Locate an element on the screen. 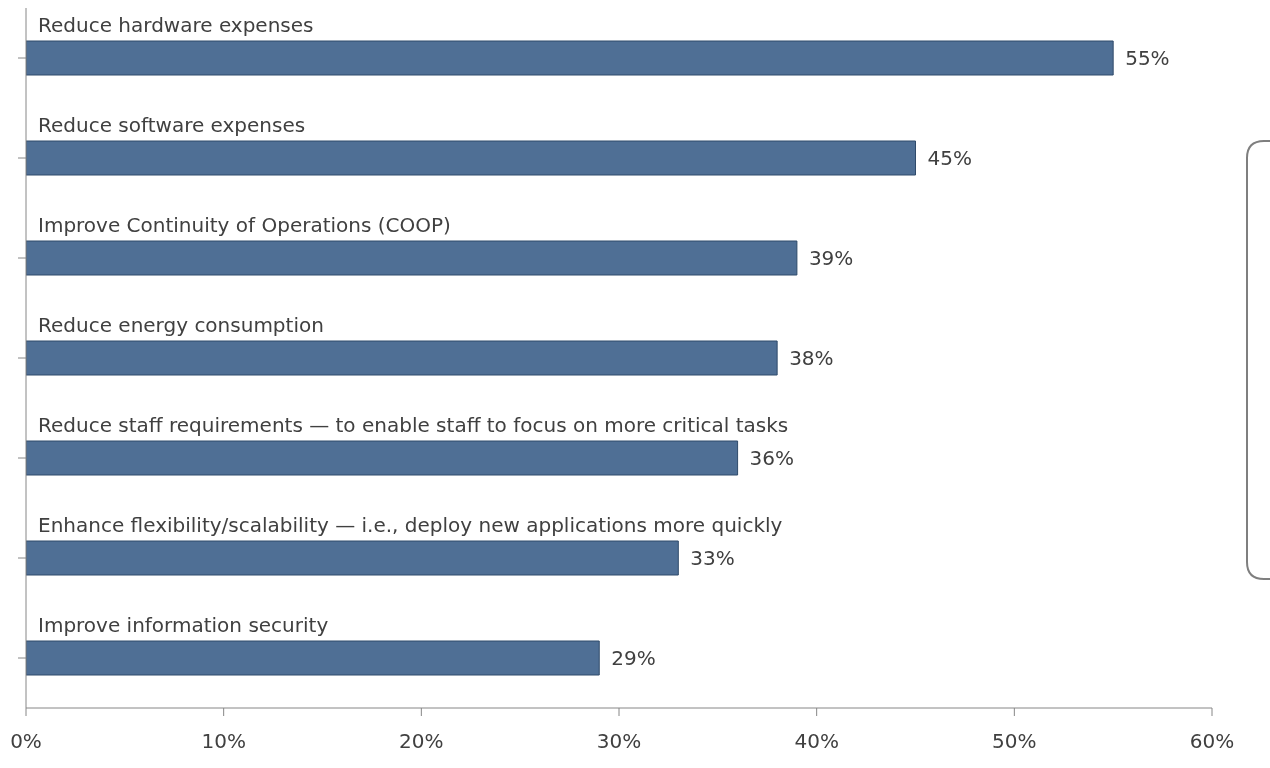 The image size is (1270, 768). x-tick-label: 20% is located at coordinates (421, 741).